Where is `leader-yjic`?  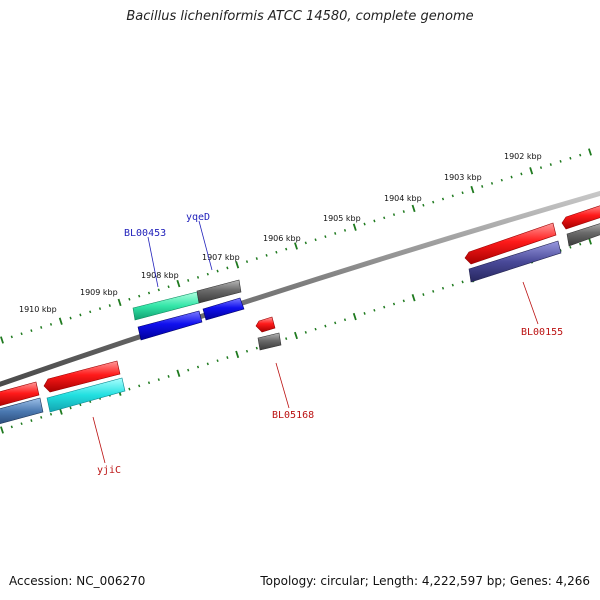 leader-yjic is located at coordinates (99, 440).